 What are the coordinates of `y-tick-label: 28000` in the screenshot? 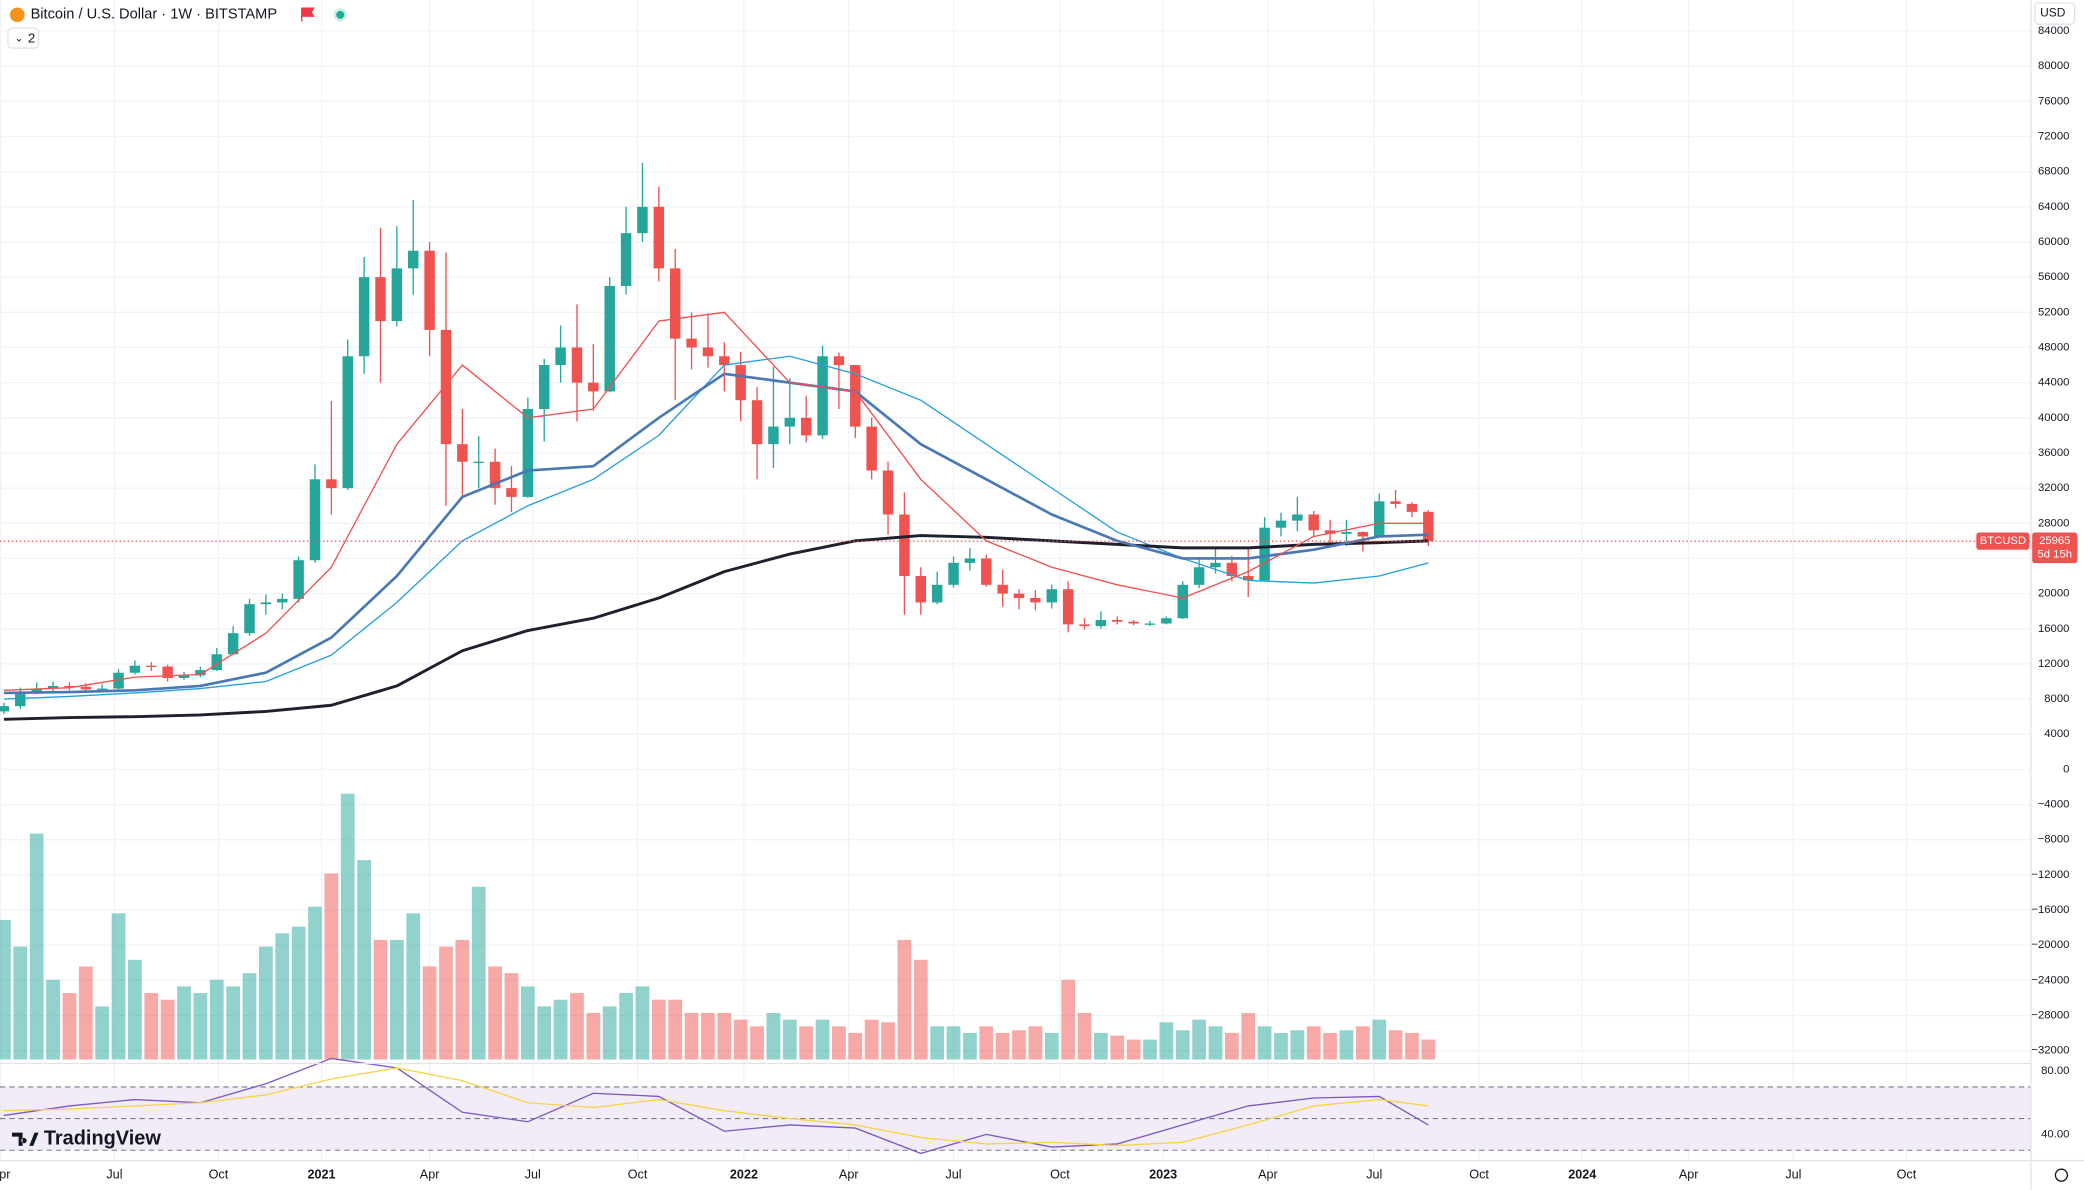 It's located at (2053, 523).